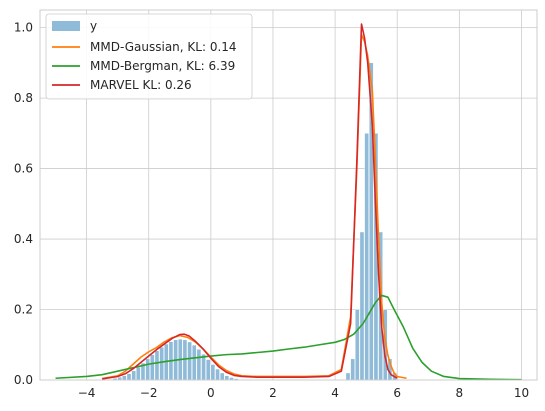 This screenshot has width=545, height=411. I want to click on x-tick-label: 0, so click(211, 393).